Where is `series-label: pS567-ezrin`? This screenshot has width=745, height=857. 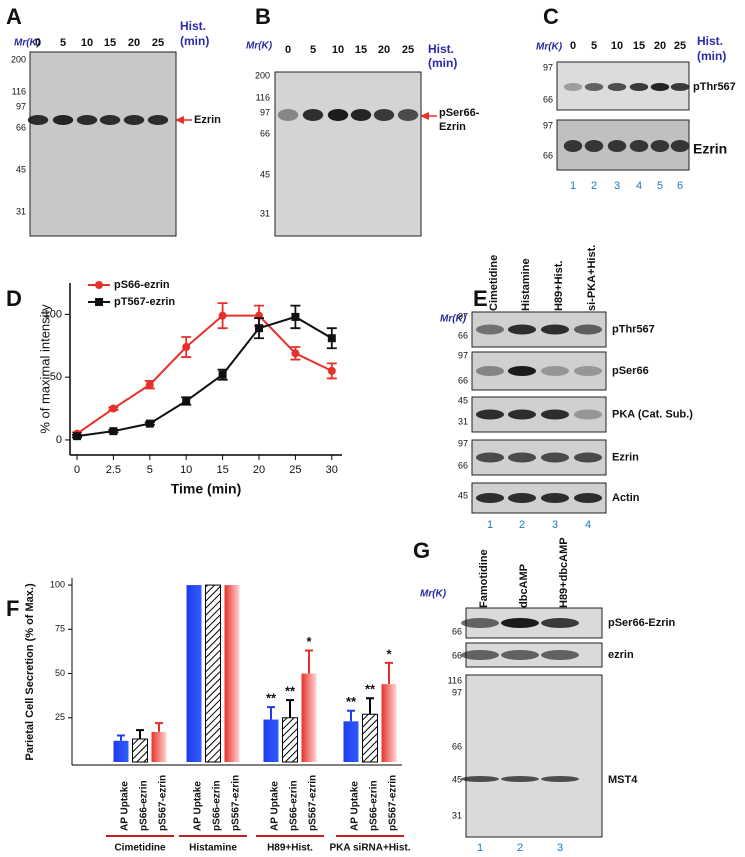 series-label: pS567-ezrin is located at coordinates (163, 803).